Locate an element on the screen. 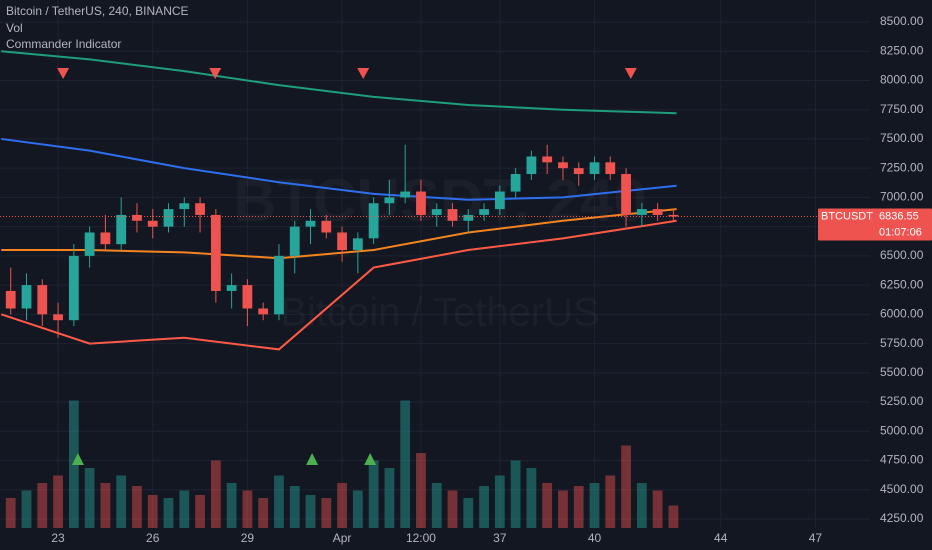  y-tick-label: 5000.00 is located at coordinates (902, 430).